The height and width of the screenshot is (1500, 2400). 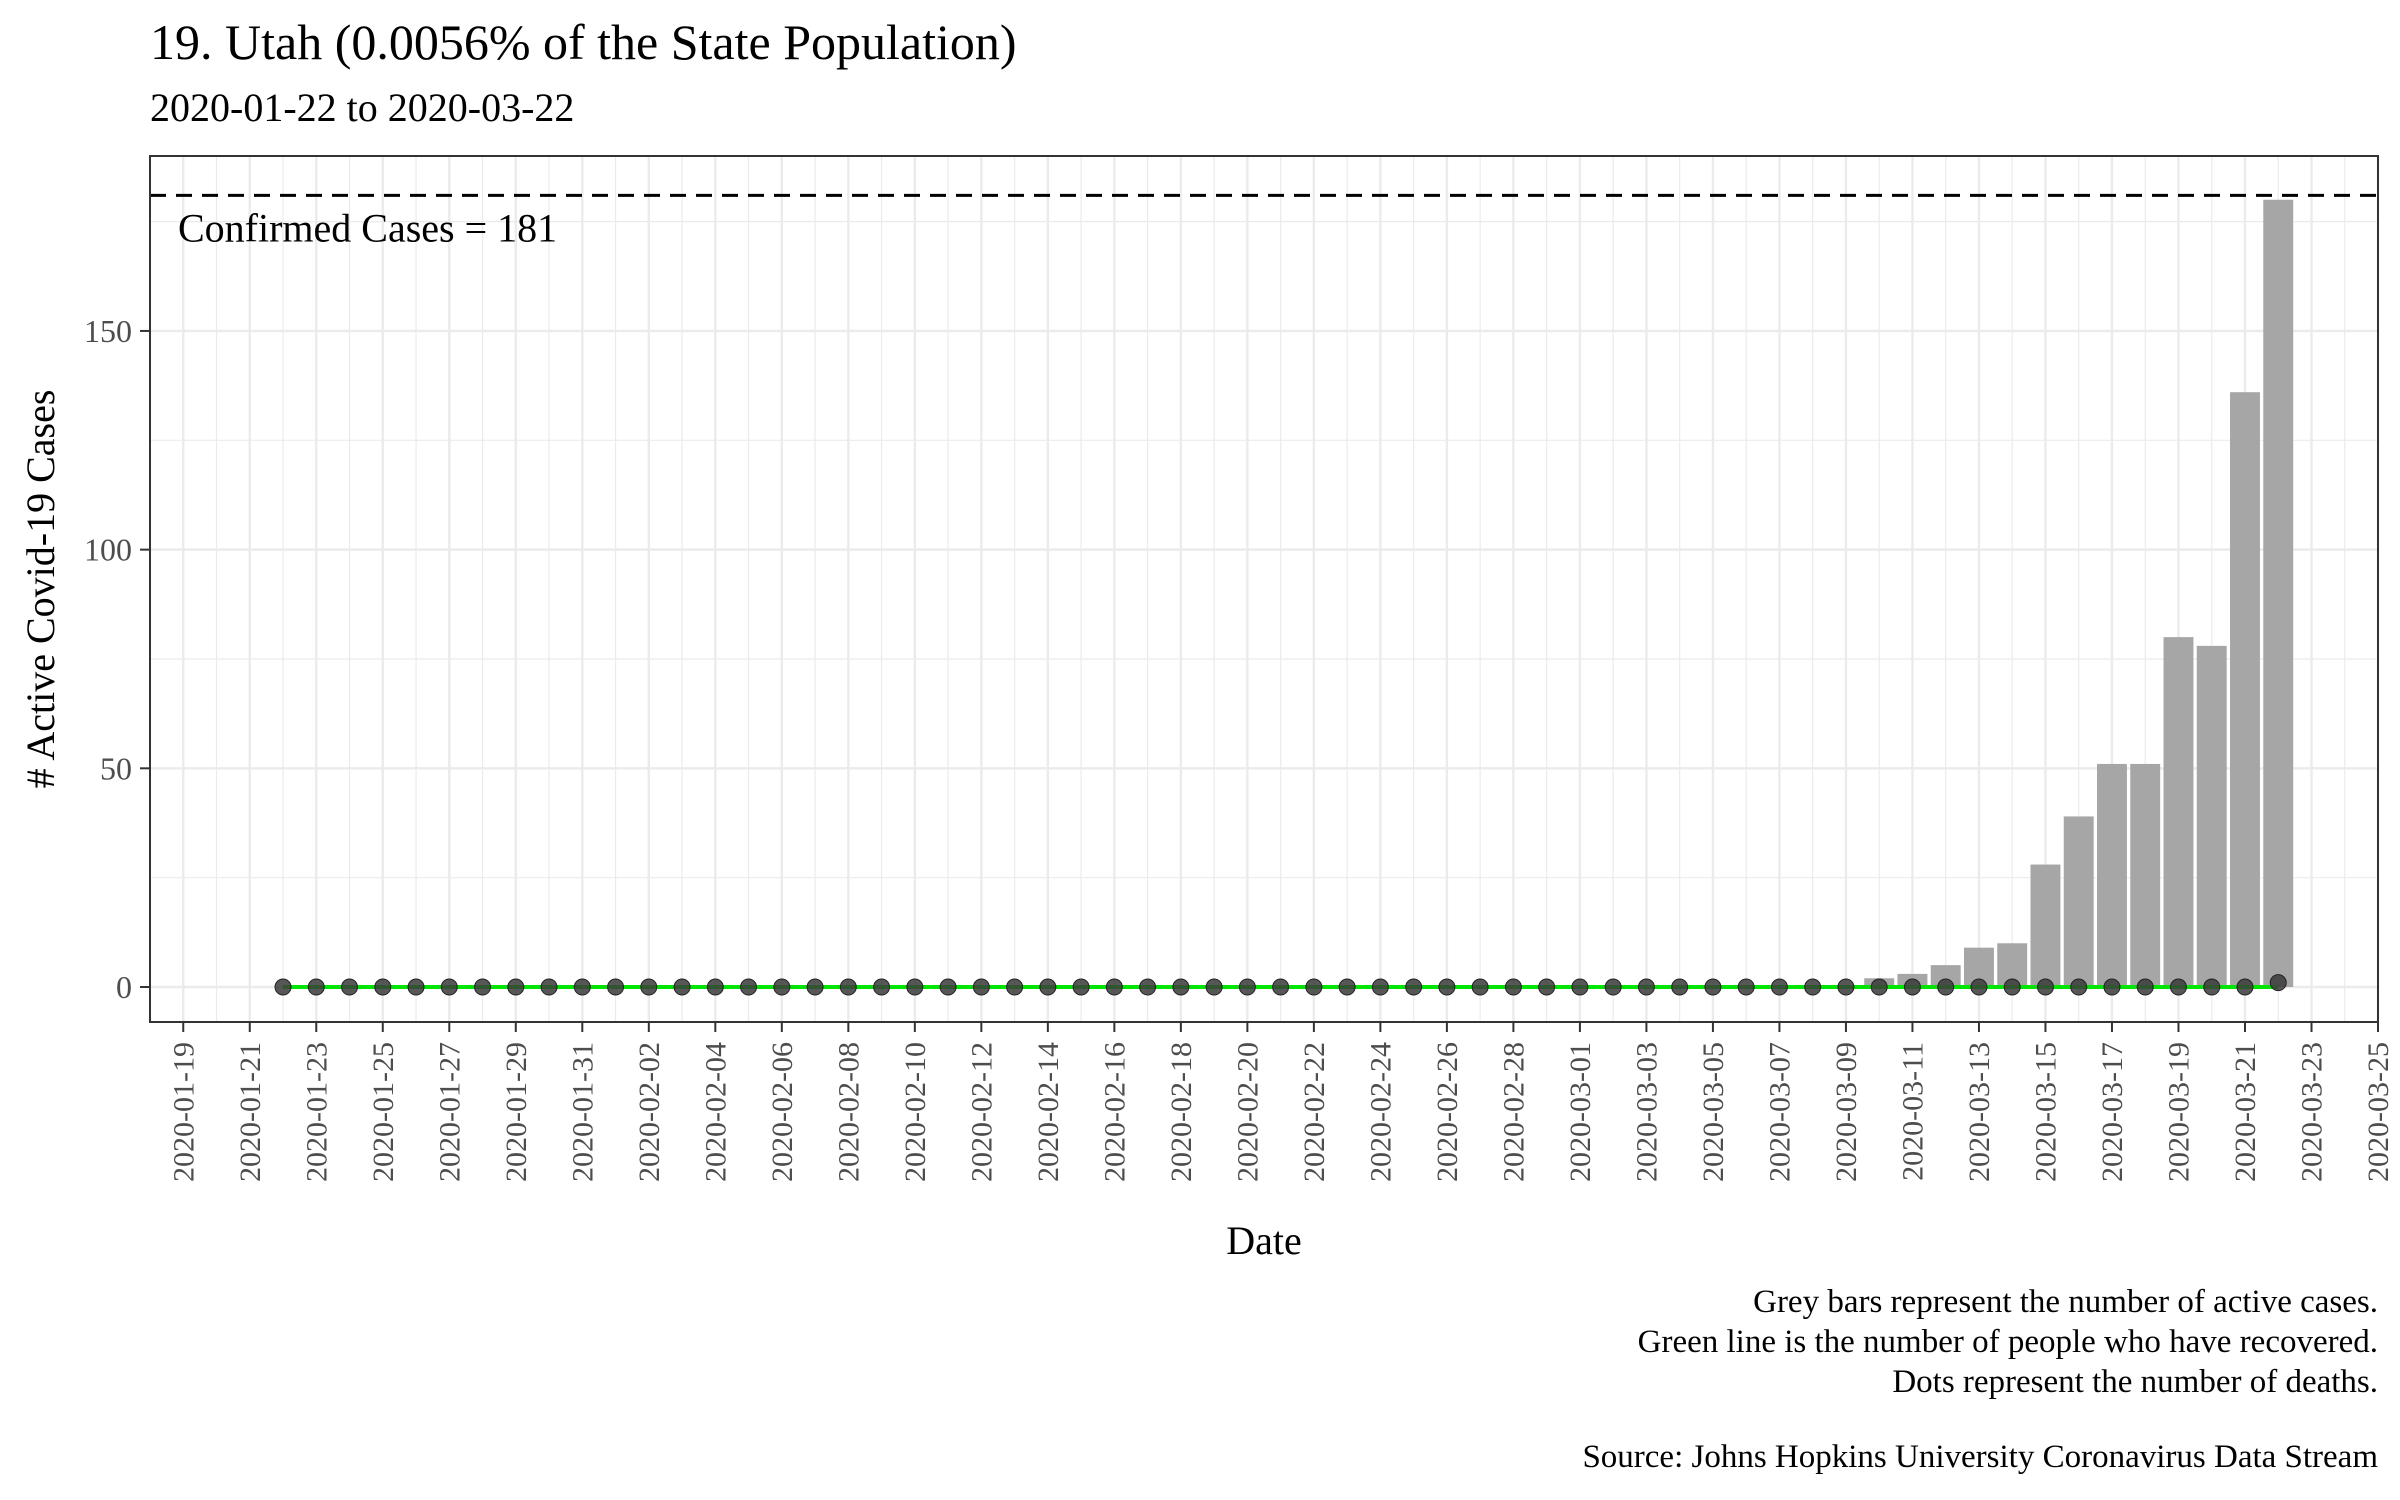 What do you see at coordinates (1447, 1112) in the screenshot?
I see `x-tick-label: 2020-02-26` at bounding box center [1447, 1112].